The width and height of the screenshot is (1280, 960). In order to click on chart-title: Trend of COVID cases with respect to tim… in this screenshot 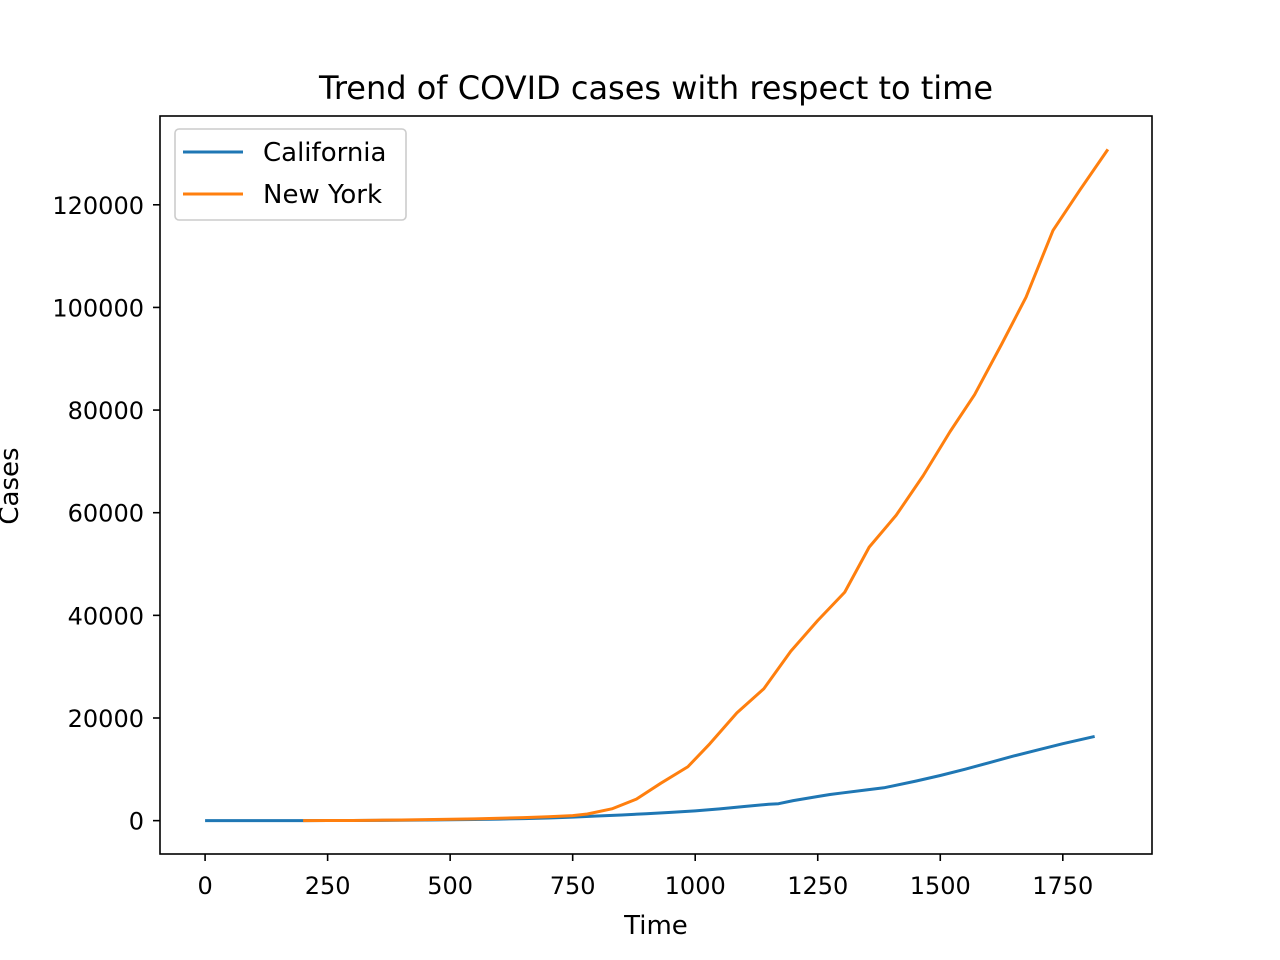, I will do `click(655, 88)`.